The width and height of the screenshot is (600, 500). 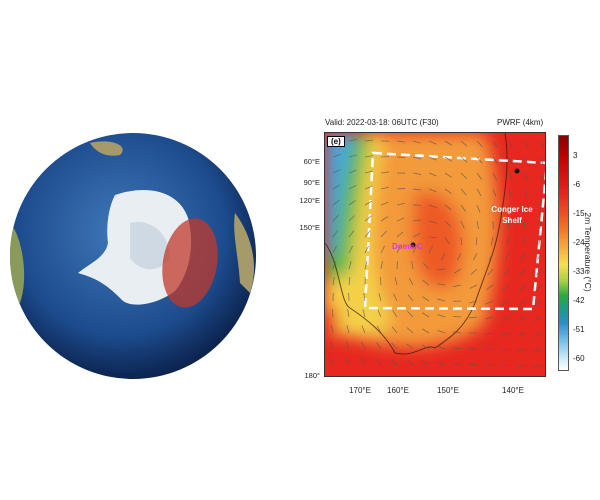 I want to click on y-tick: 150°E, so click(x=309, y=227).